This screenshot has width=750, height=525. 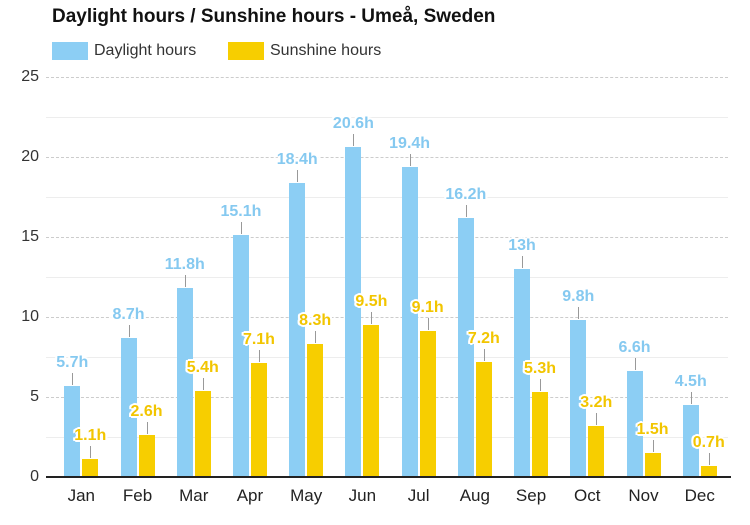 What do you see at coordinates (578, 297) in the screenshot?
I see `daylight-value-label: 9.8h` at bounding box center [578, 297].